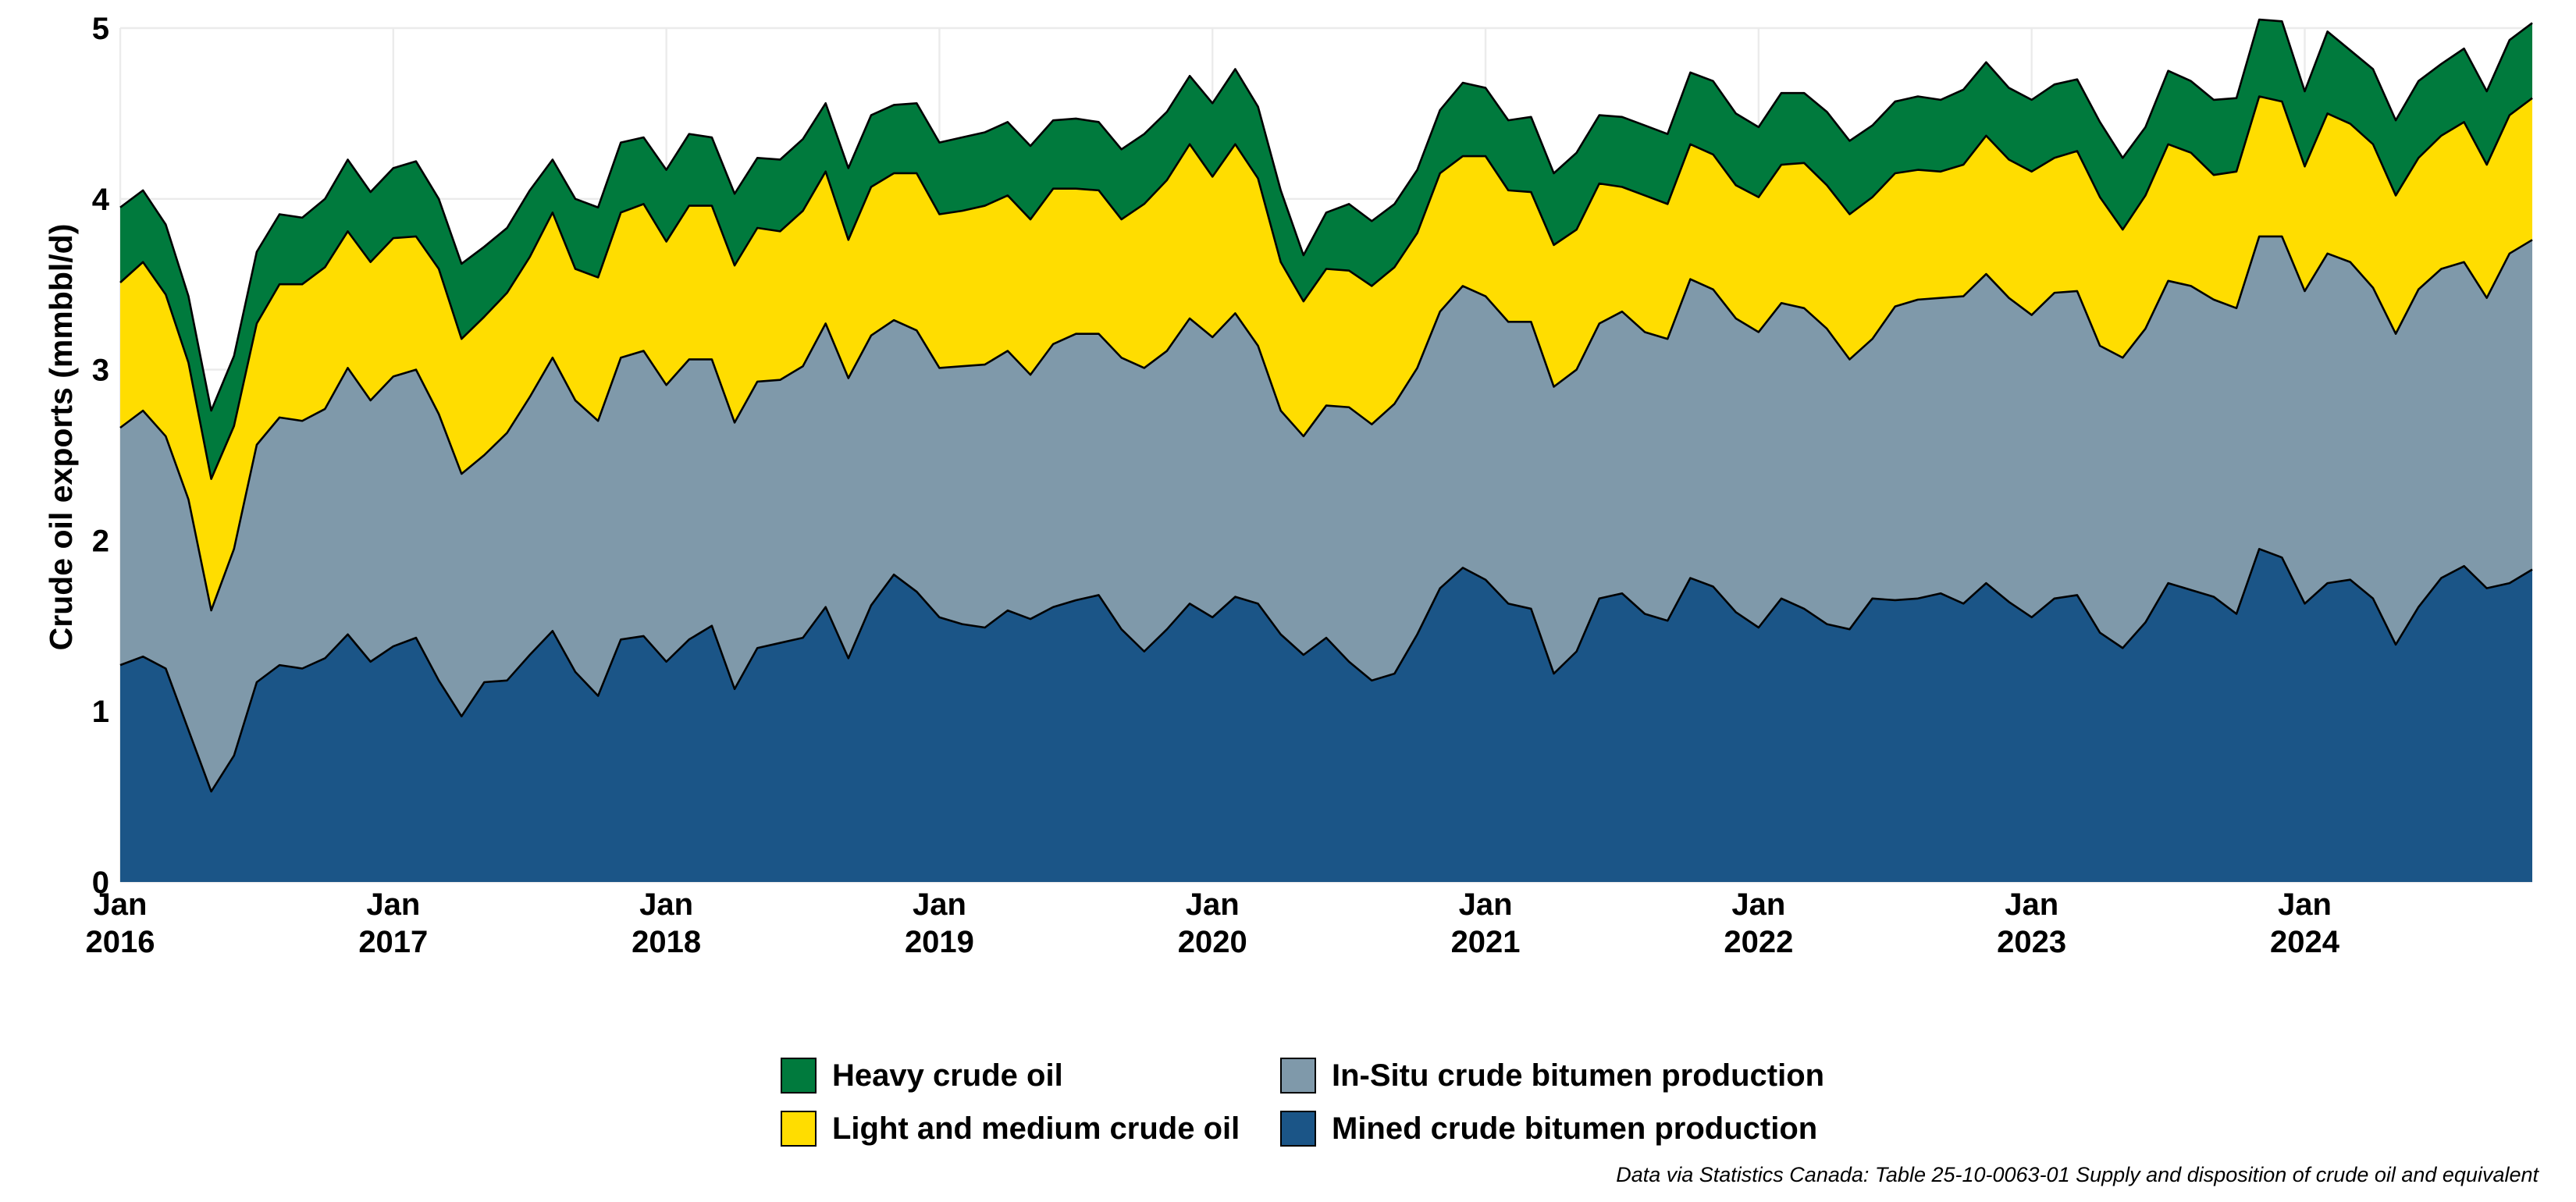  I want to click on y-tick-label: 4, so click(101, 200).